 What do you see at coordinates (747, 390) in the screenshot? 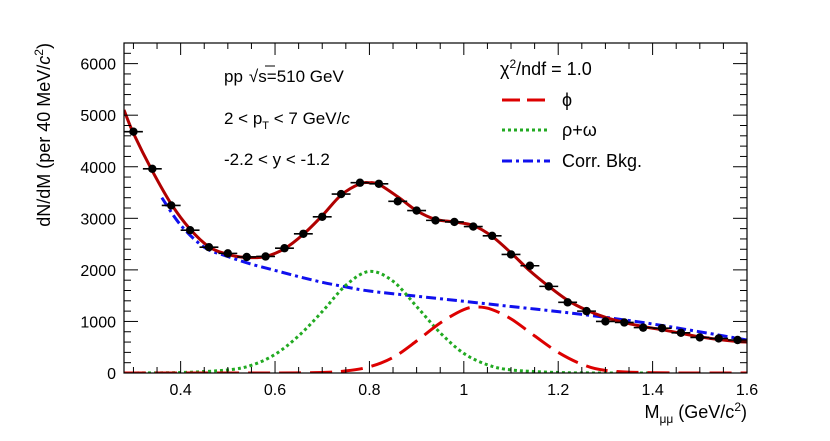
I see `x-tick-label: 1.6` at bounding box center [747, 390].